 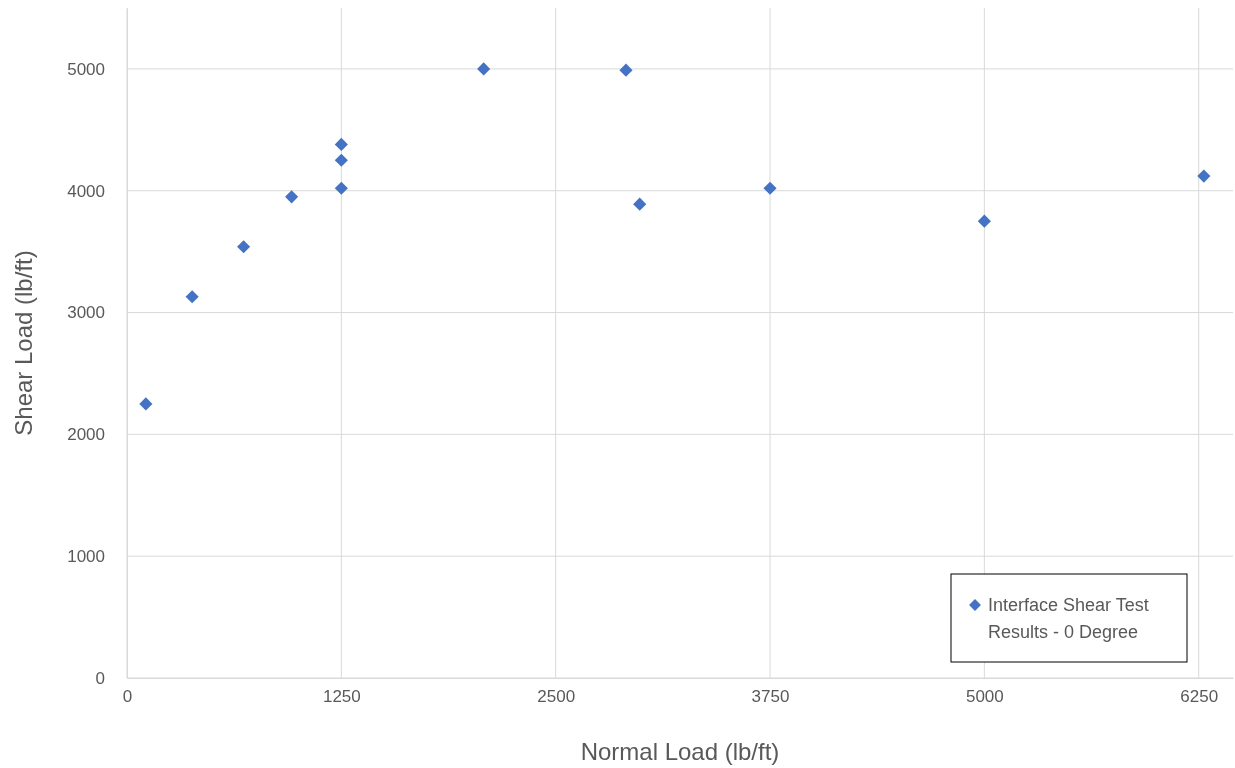 I want to click on x-axis-title: Normal Load (lb/ft), so click(x=680, y=751).